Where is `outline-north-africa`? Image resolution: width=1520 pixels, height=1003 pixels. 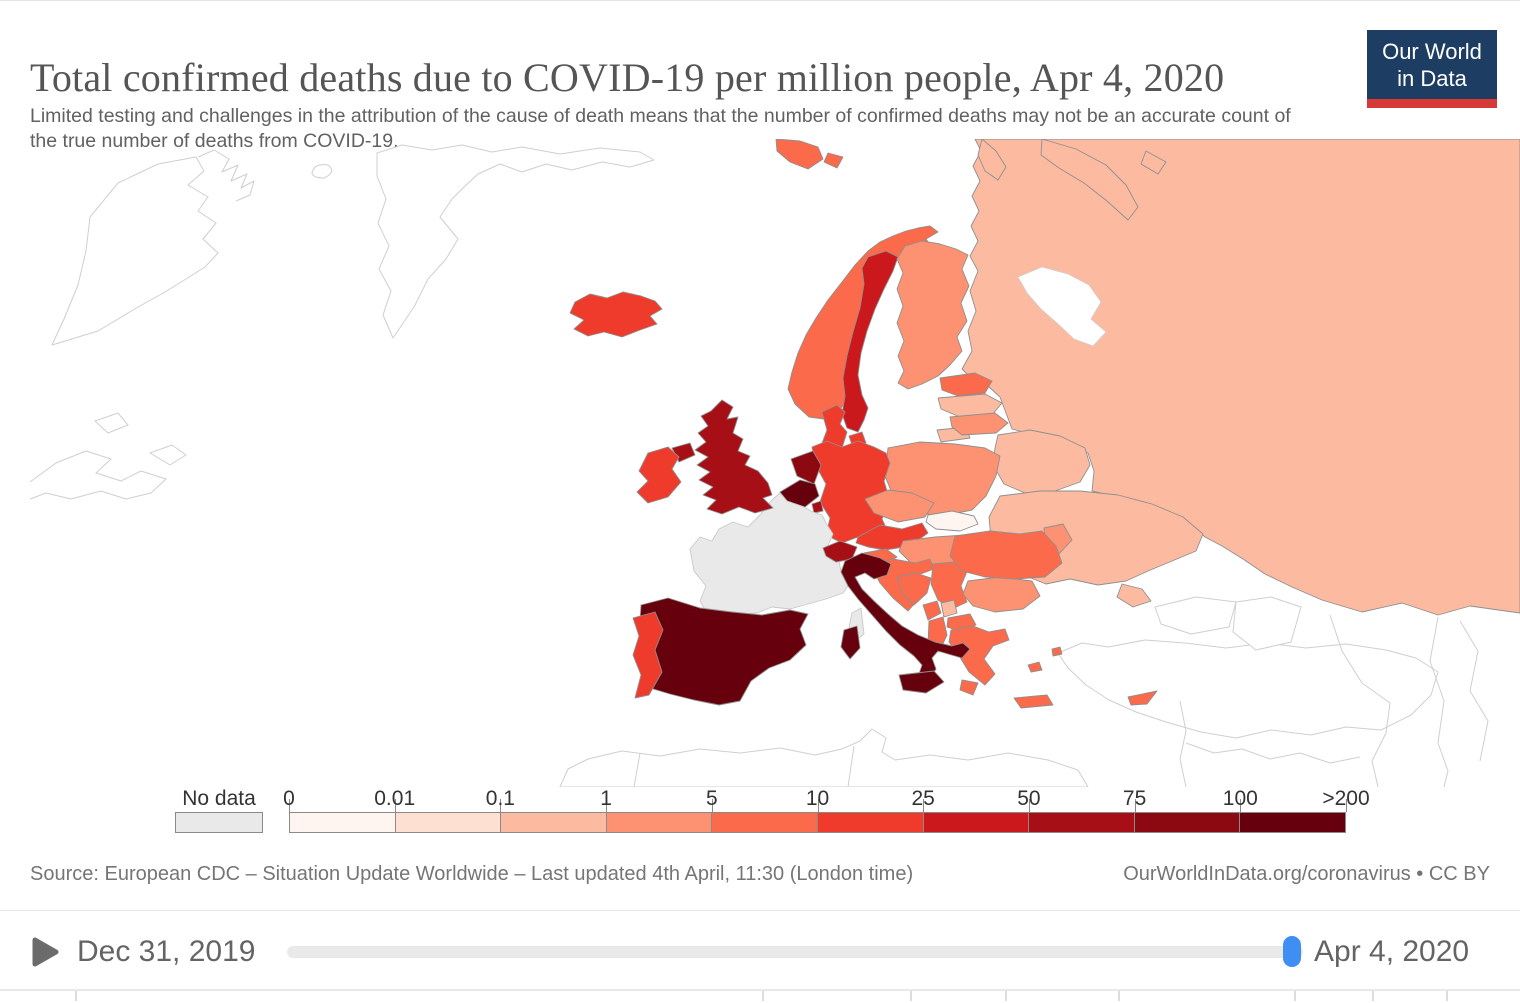 outline-north-africa is located at coordinates (824, 757).